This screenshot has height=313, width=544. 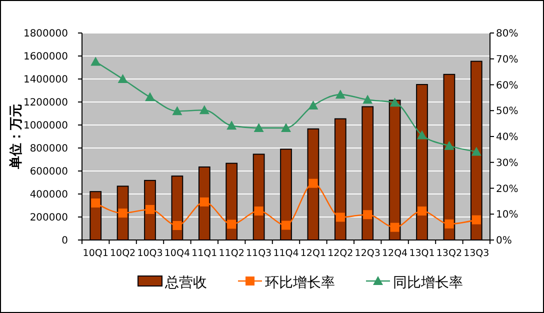 I want to click on y2-tick-label: 10%, so click(x=507, y=215).